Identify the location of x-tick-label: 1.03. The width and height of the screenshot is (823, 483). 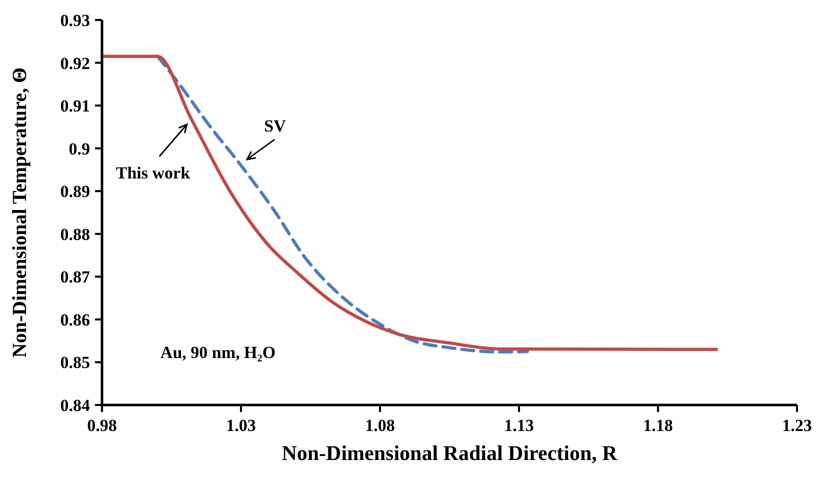
(241, 425).